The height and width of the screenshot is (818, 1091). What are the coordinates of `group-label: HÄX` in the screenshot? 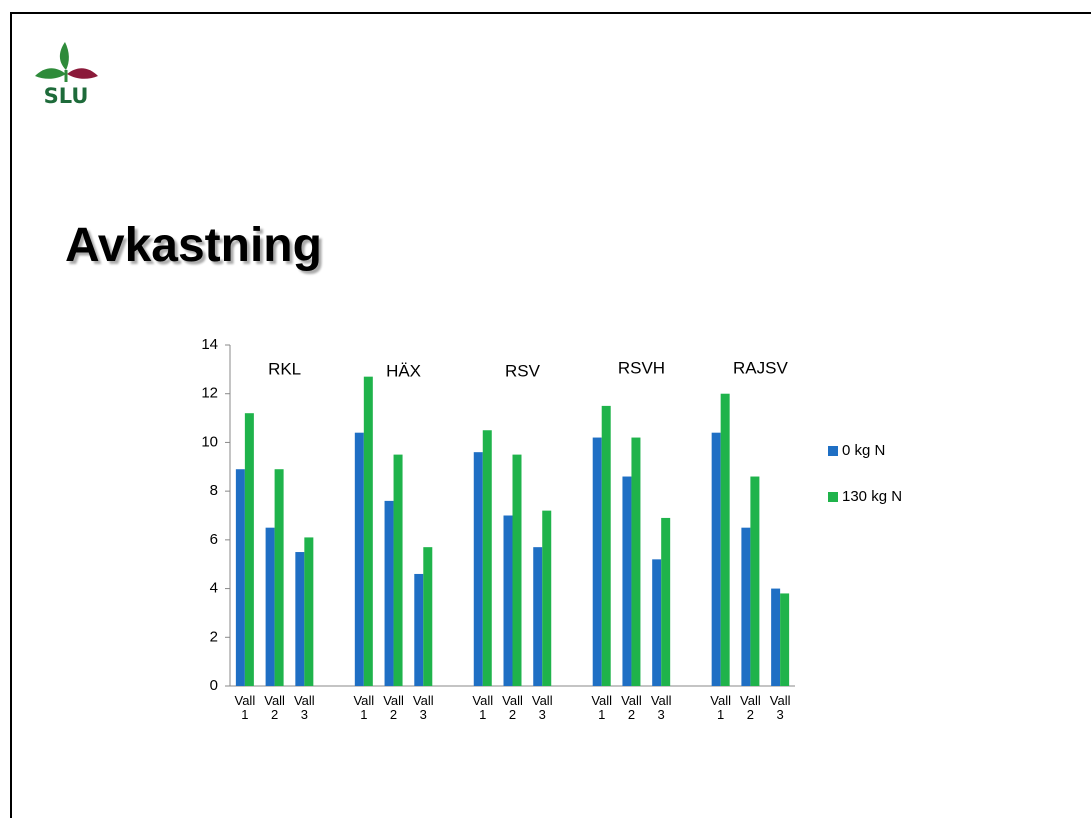 It's located at (403, 370).